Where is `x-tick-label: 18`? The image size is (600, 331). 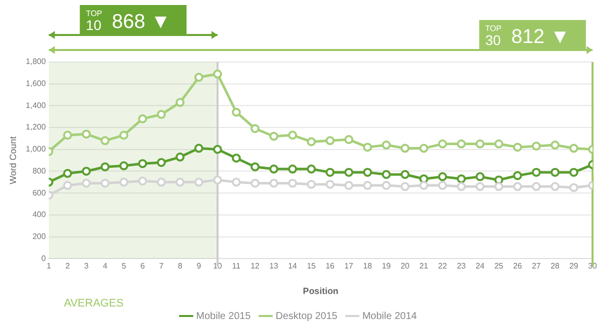 x-tick-label: 18 is located at coordinates (368, 266).